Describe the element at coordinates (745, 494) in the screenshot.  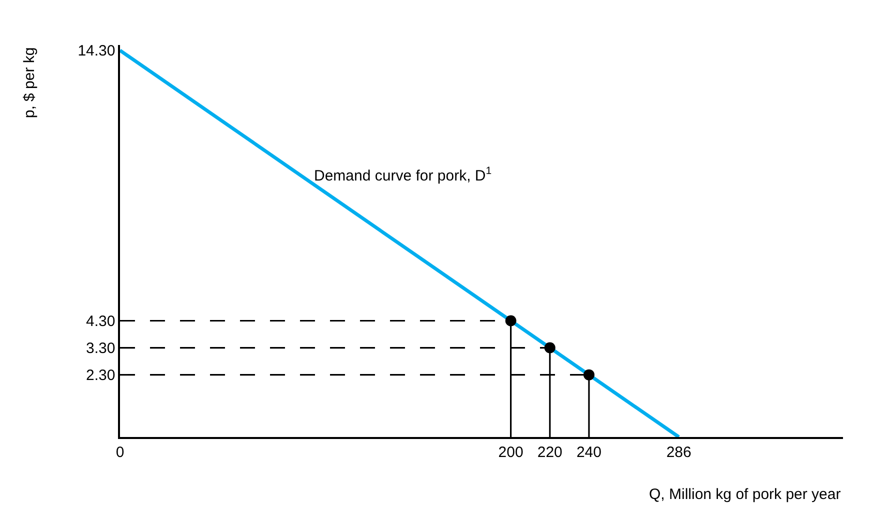
I see `x-axis-title: Q, Million kg of pork per year` at that location.